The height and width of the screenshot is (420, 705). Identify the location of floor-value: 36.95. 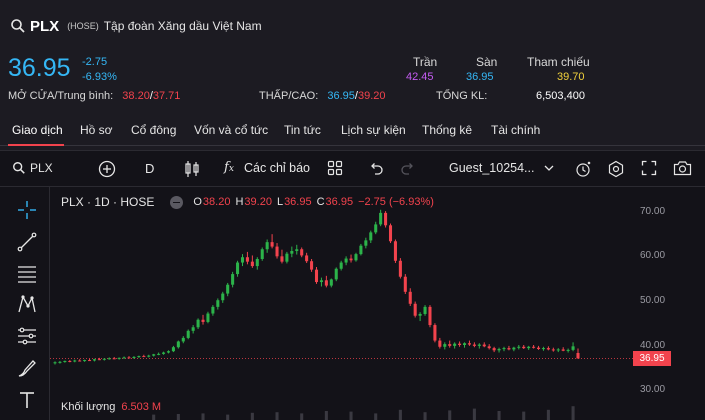
(480, 77).